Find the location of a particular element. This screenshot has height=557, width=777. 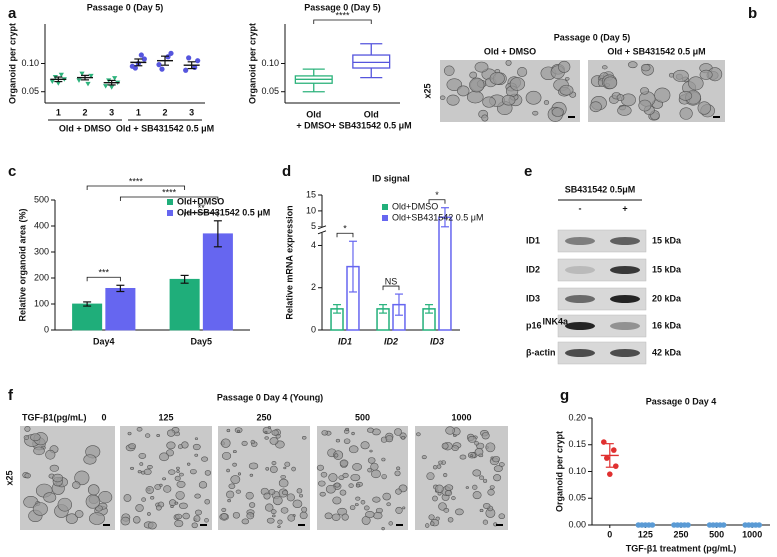

blot-row-label: ID1 is located at coordinates (533, 240).